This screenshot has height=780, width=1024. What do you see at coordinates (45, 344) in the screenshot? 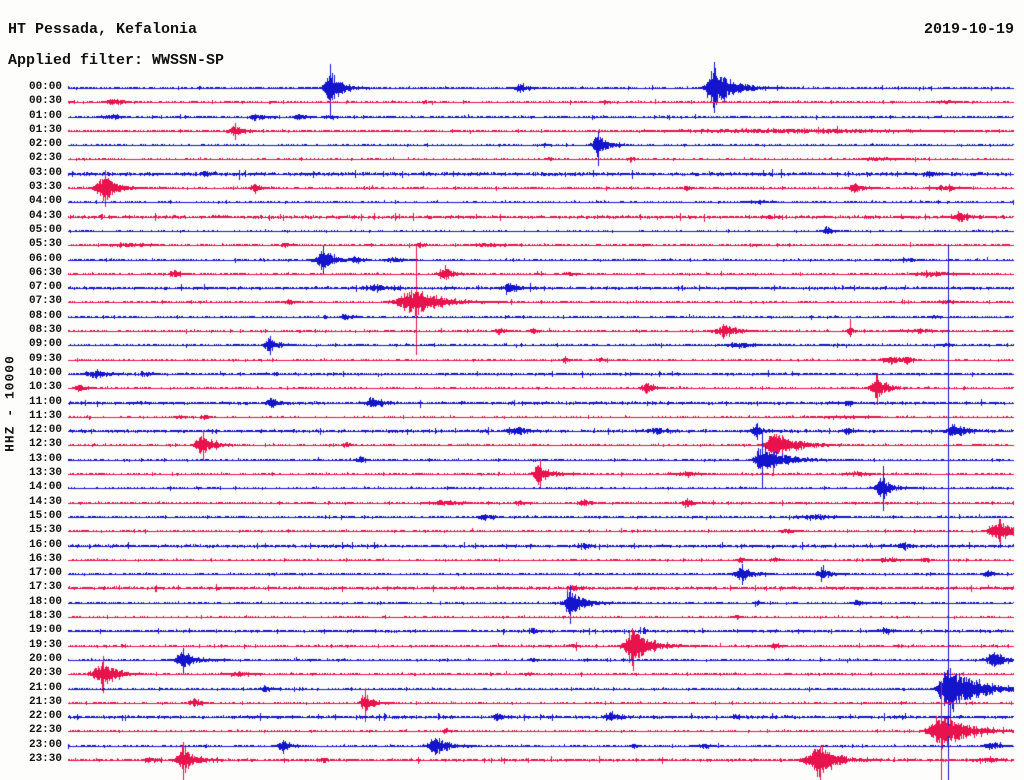
I see `time-label: 09:00` at bounding box center [45, 344].